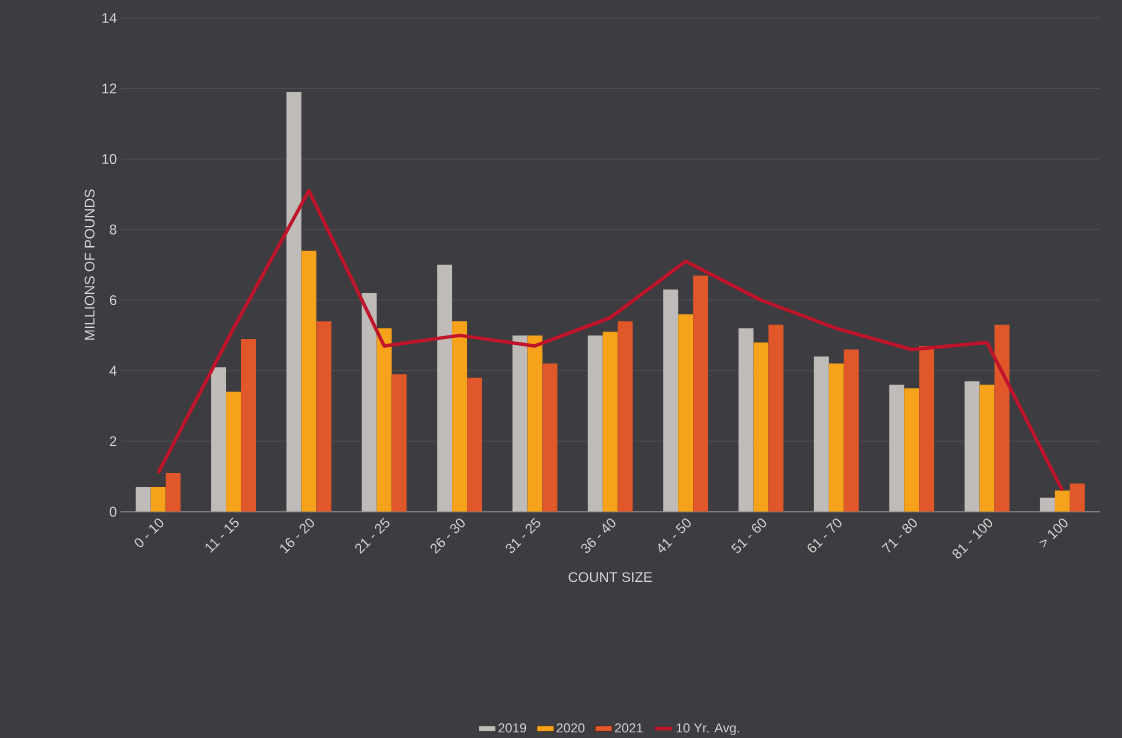 This screenshot has height=738, width=1122. Describe the element at coordinates (899, 535) in the screenshot. I see `x-tick-label: 71 - 80` at that location.